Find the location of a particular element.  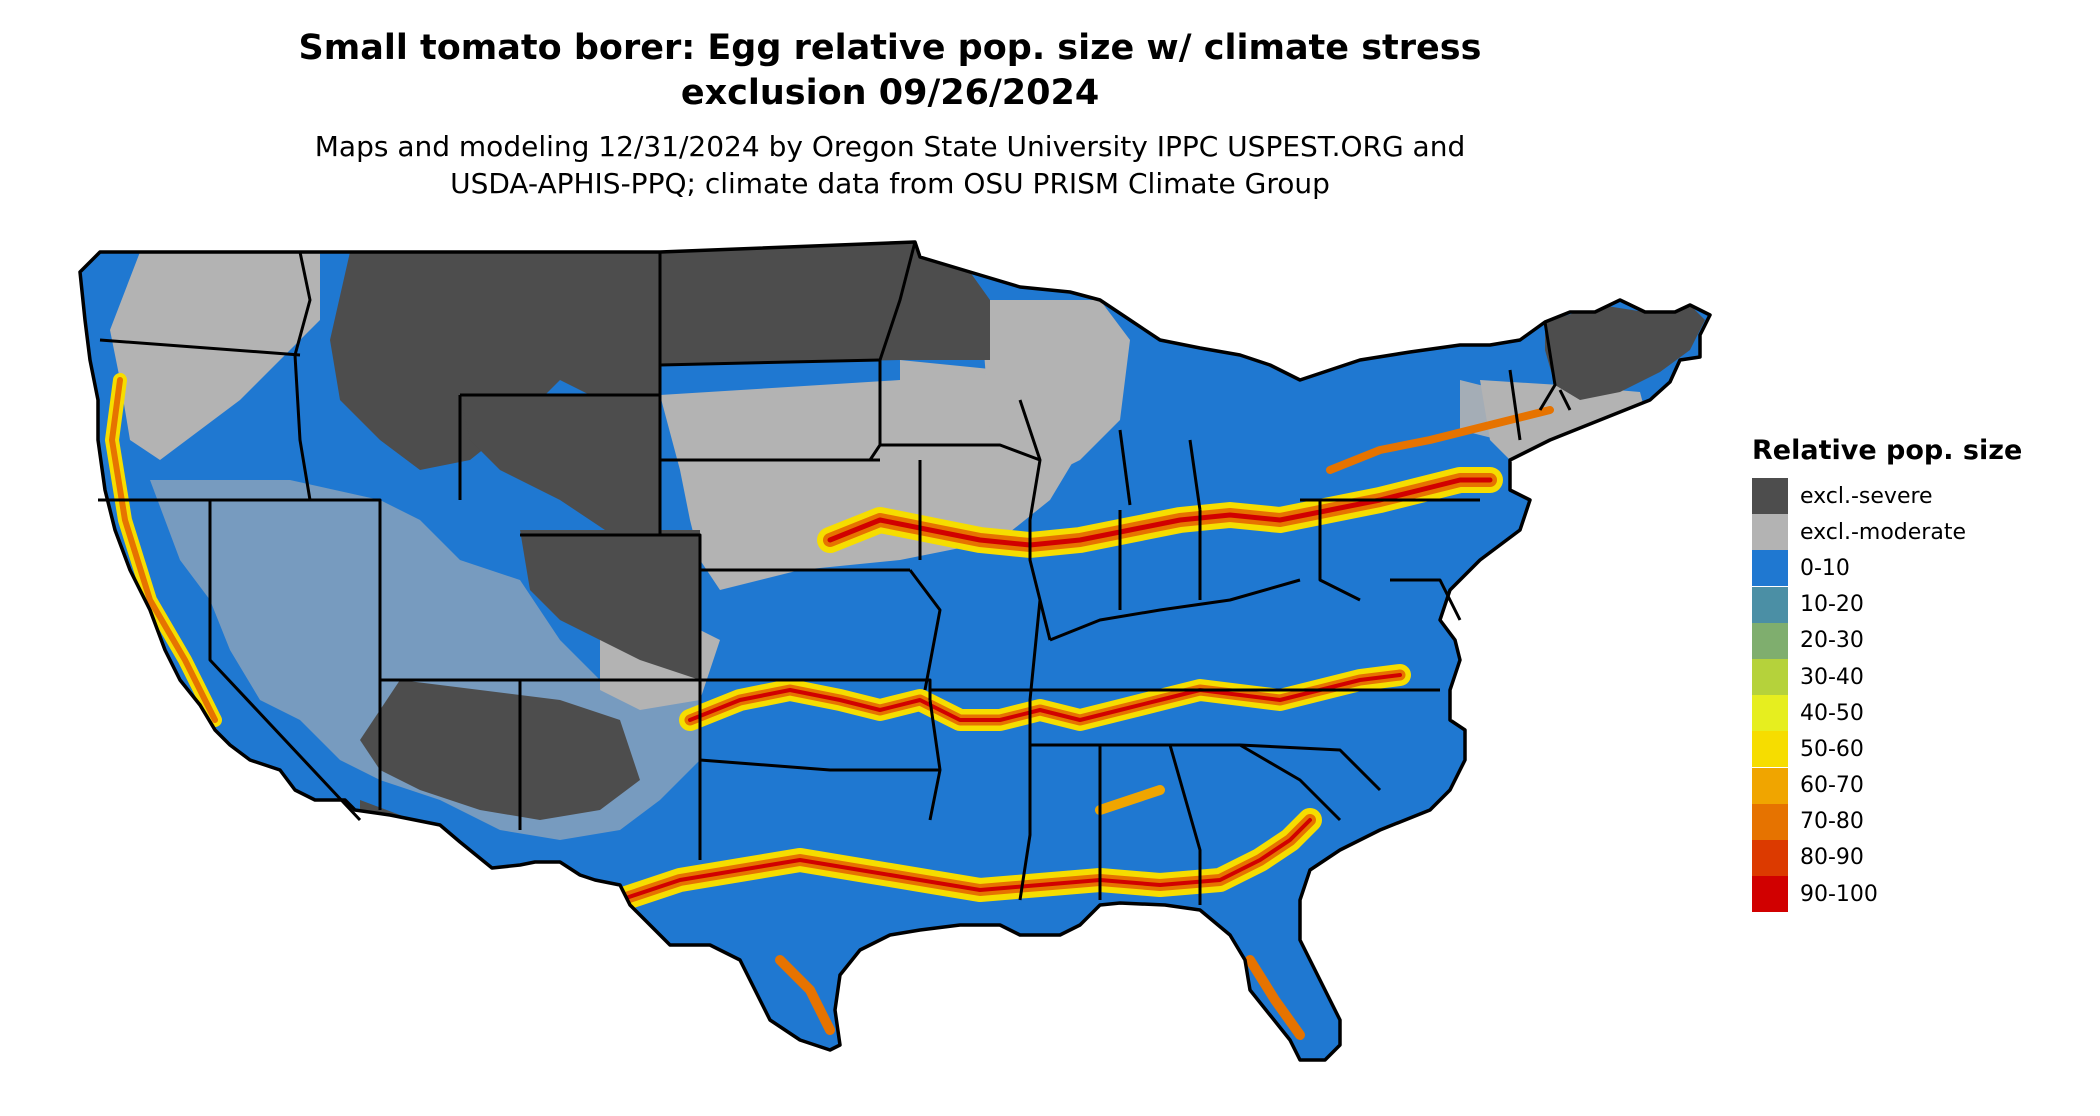

legend-label: 10-20 is located at coordinates (1832, 605).